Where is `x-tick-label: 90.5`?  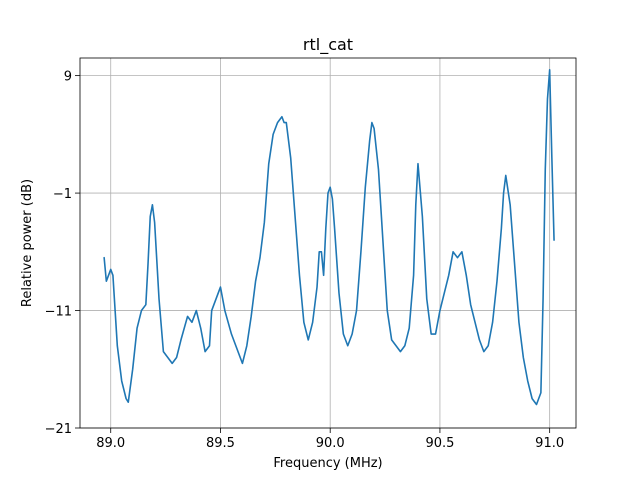
x-tick-label: 90.5 is located at coordinates (439, 443).